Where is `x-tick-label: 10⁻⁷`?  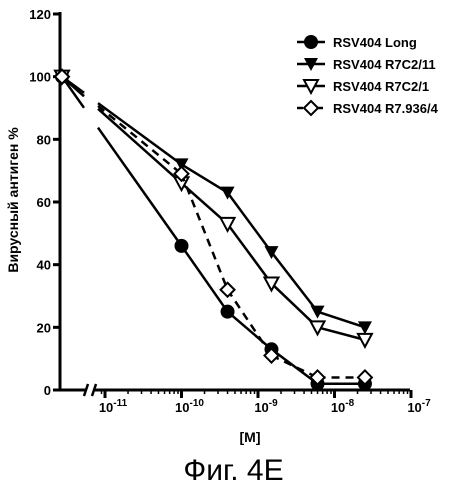
x-tick-label: 10⁻⁷ is located at coordinates (419, 406).